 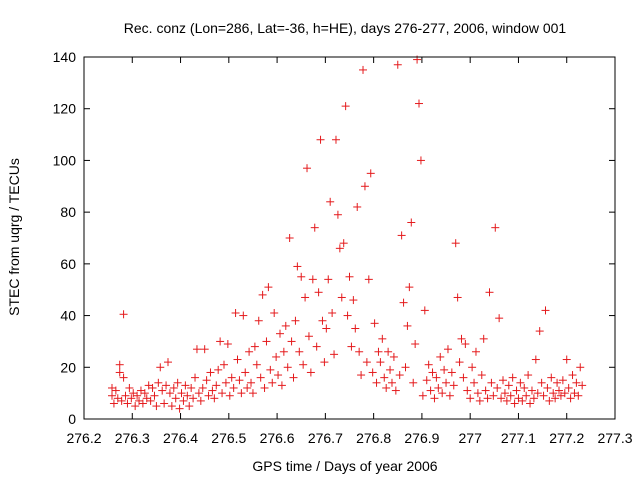 I want to click on y-tick-label: 100, so click(x=65, y=160).